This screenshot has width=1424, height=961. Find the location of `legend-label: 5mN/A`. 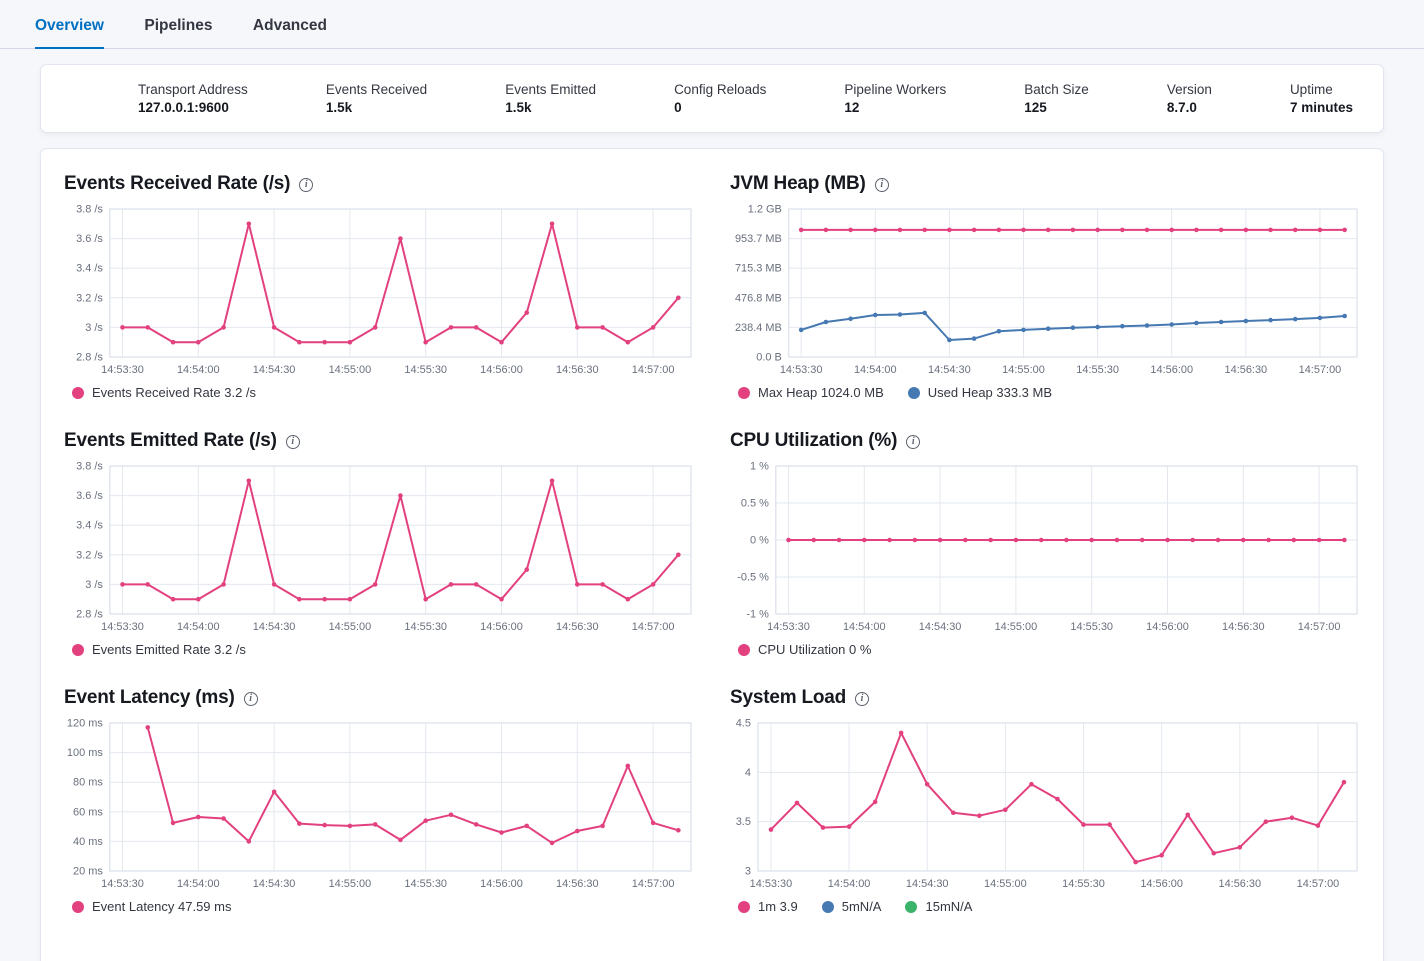

legend-label: 5mN/A is located at coordinates (861, 906).